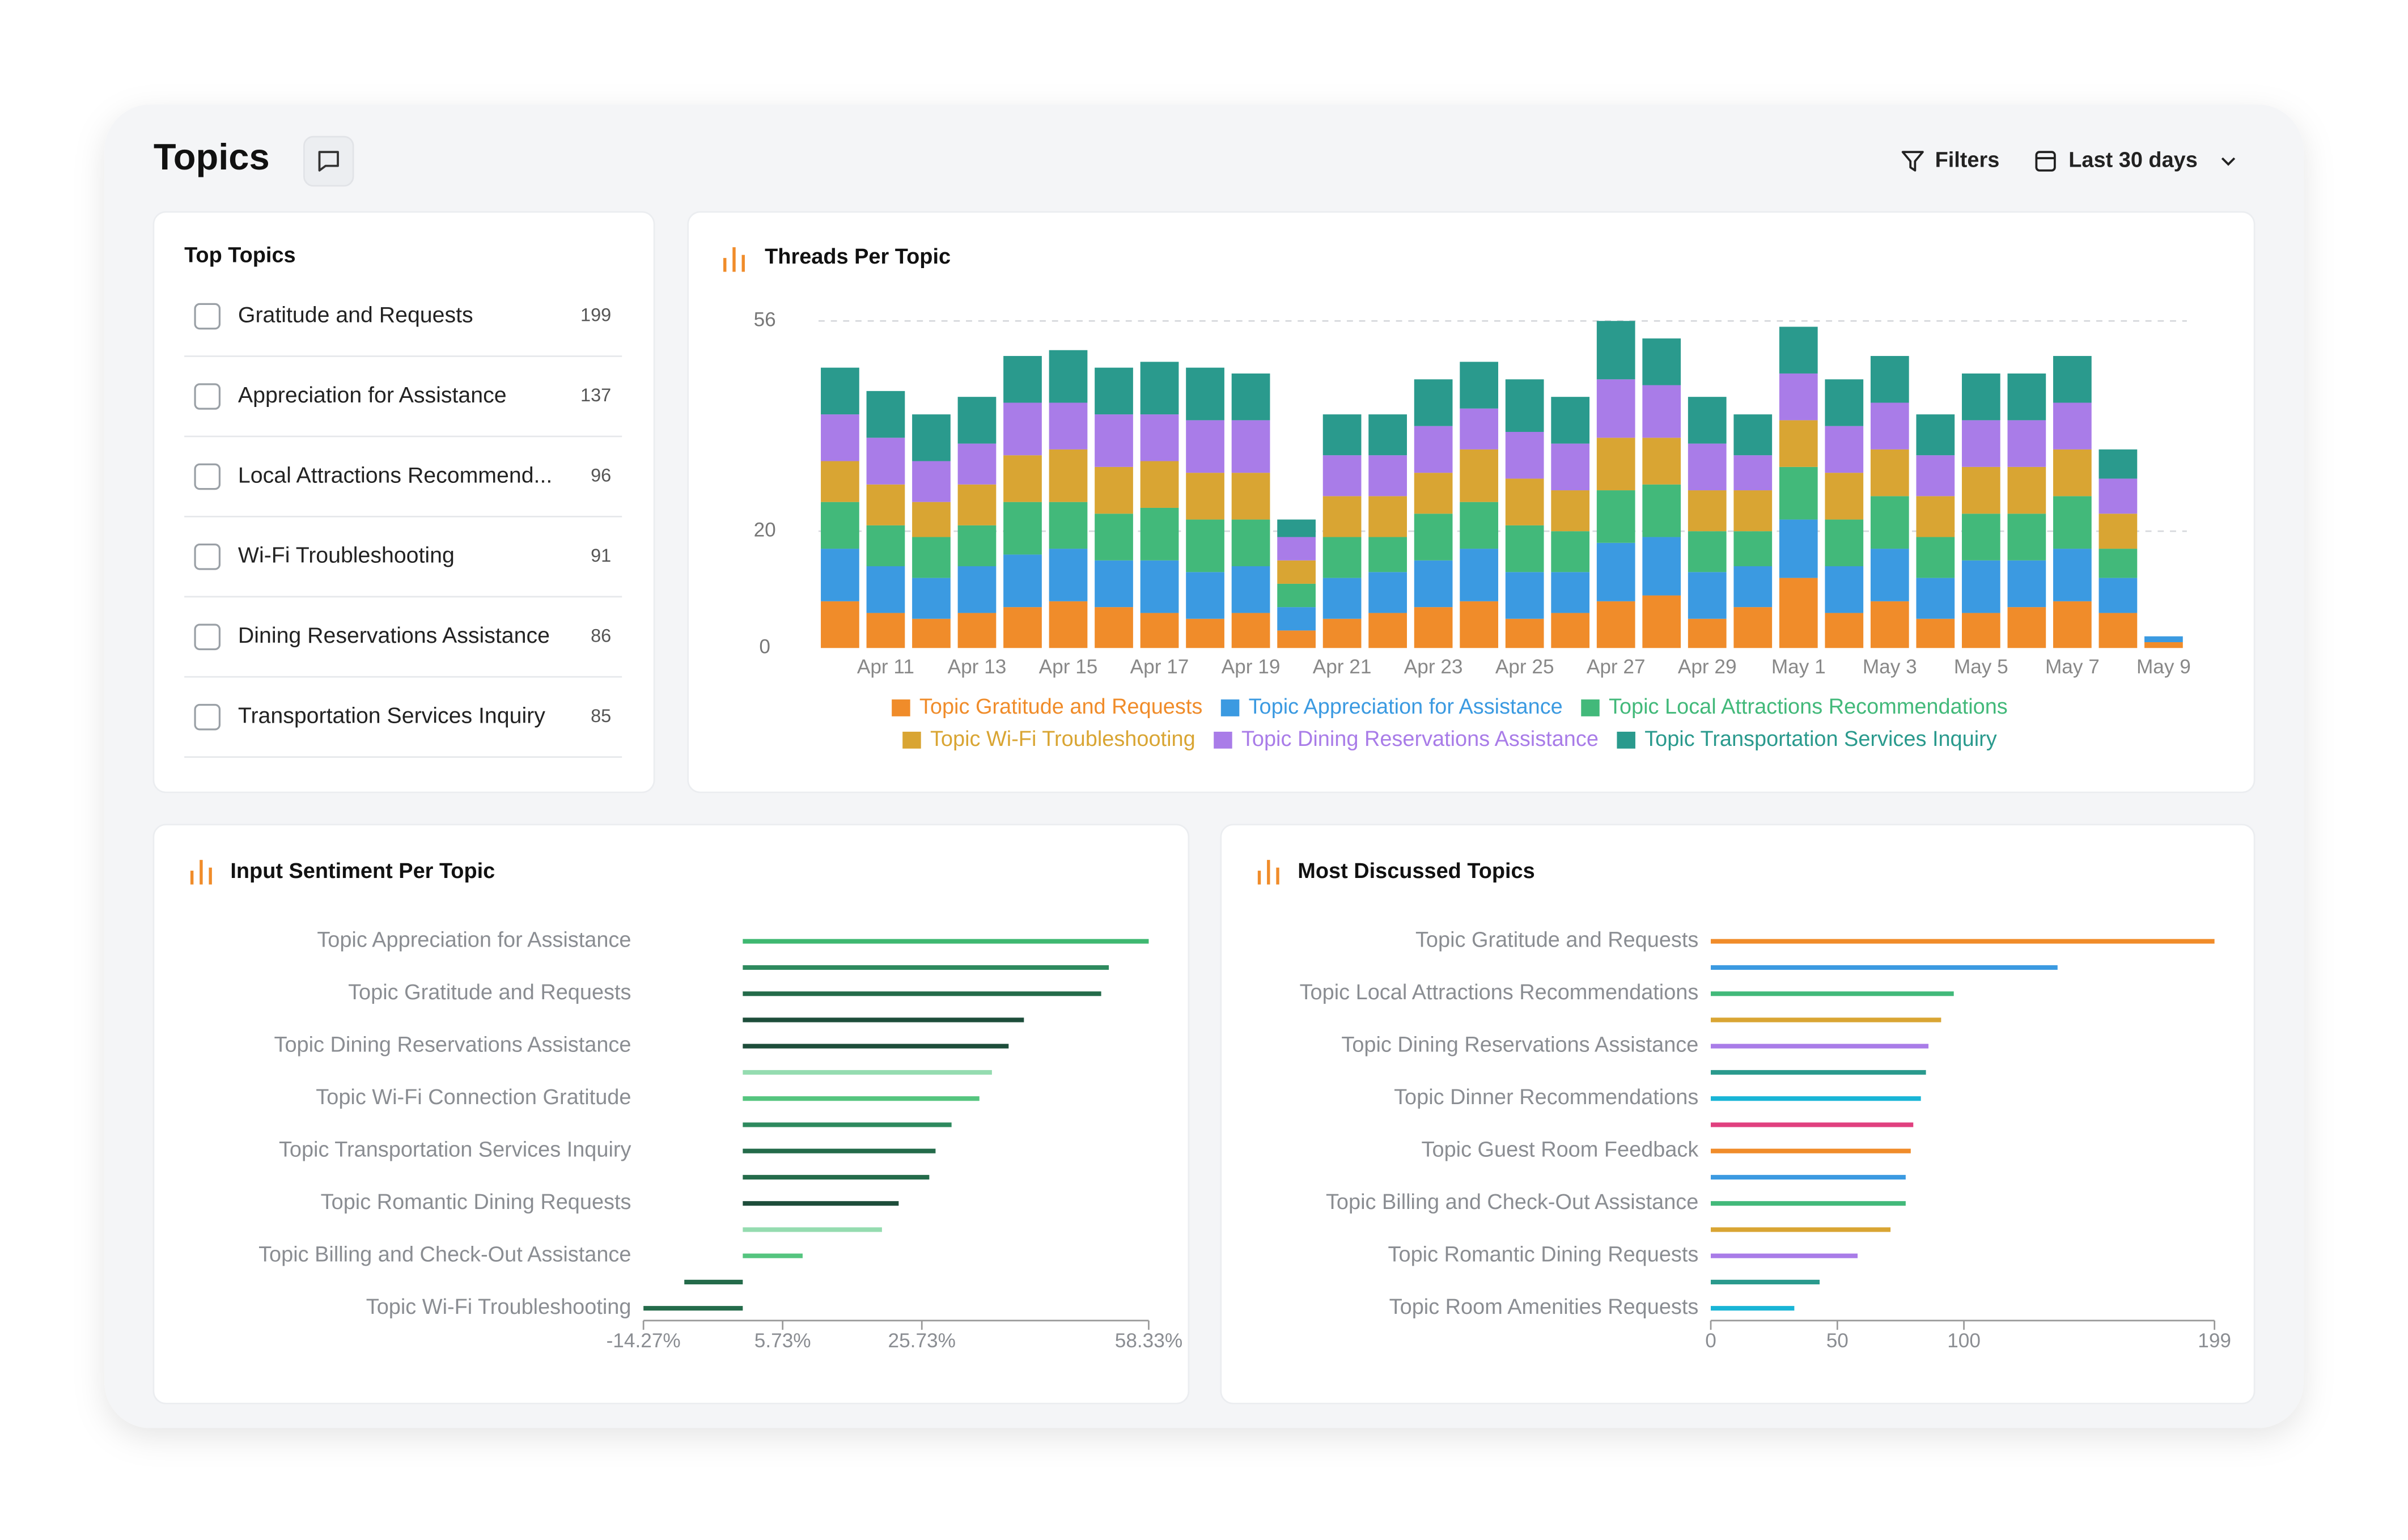  What do you see at coordinates (977, 667) in the screenshot?
I see `x-tick-label: Apr 13` at bounding box center [977, 667].